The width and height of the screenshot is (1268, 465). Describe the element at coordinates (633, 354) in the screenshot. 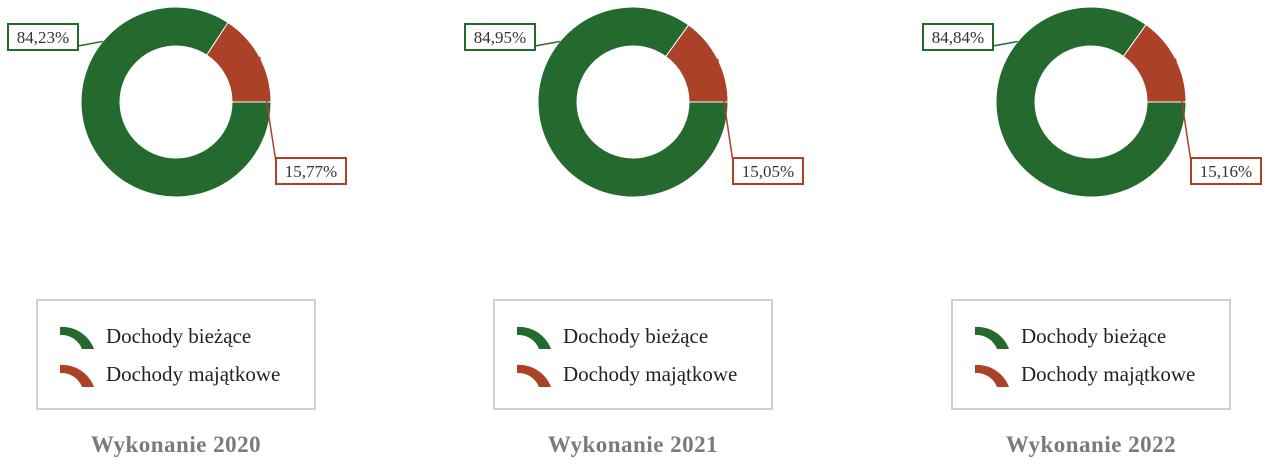

I see `legend-2021: Dochody bieżące Dochody majątkowe` at that location.